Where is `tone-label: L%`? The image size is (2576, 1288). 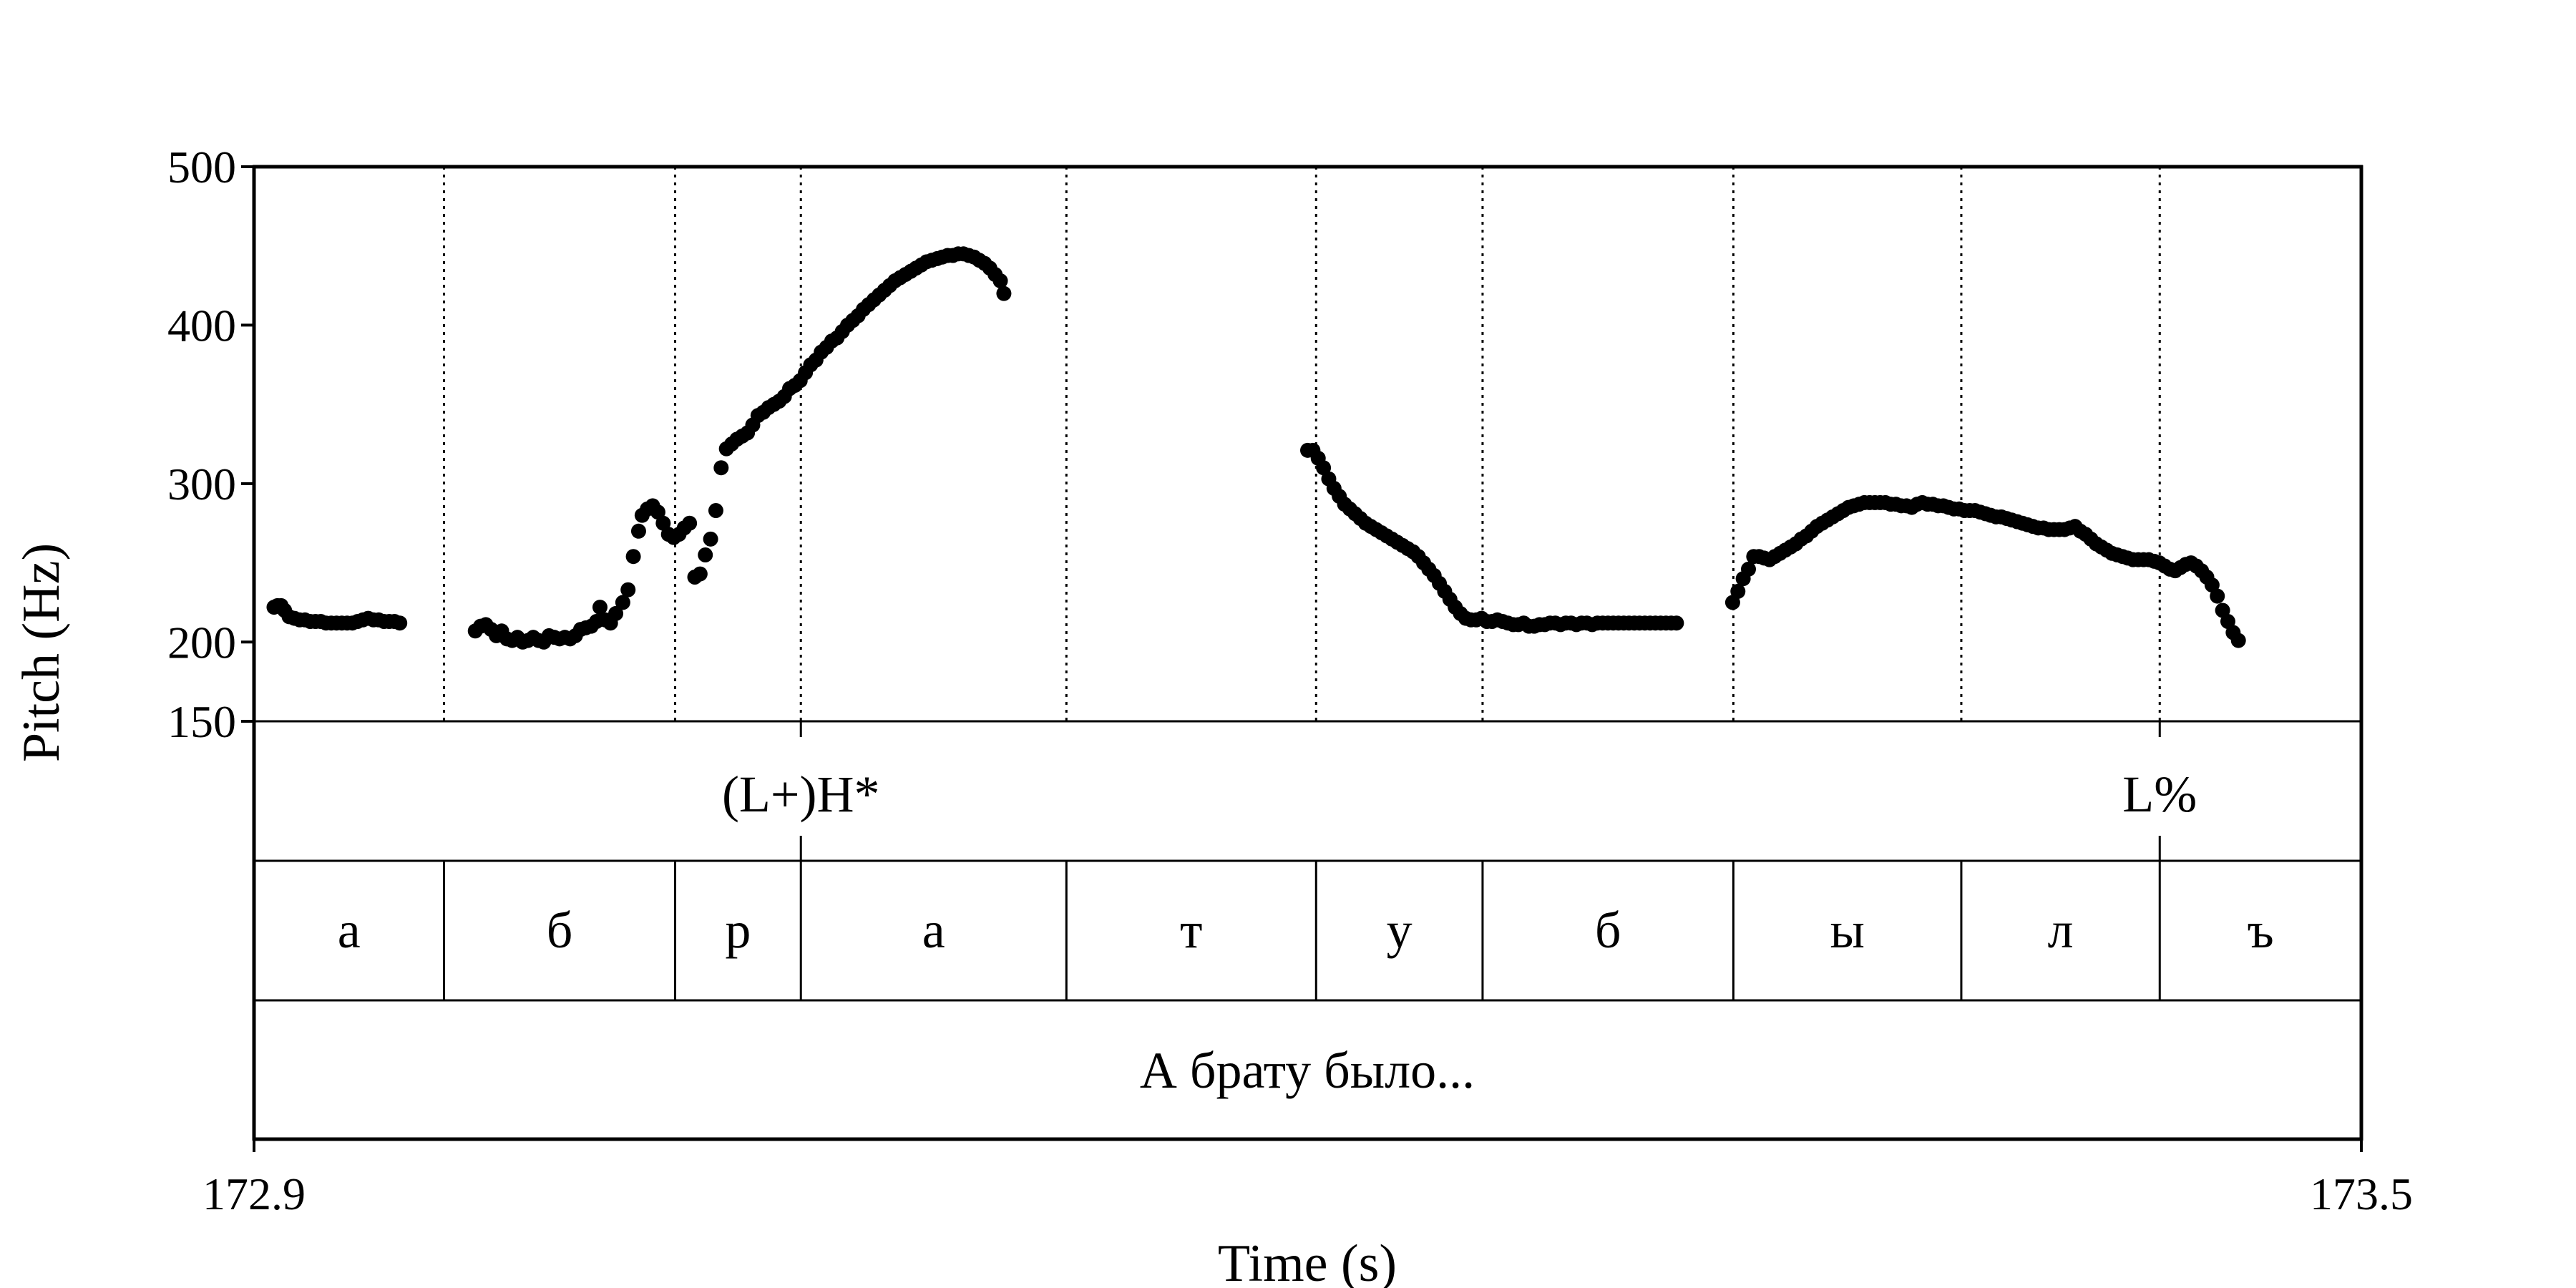
tone-label: L% is located at coordinates (2159, 794).